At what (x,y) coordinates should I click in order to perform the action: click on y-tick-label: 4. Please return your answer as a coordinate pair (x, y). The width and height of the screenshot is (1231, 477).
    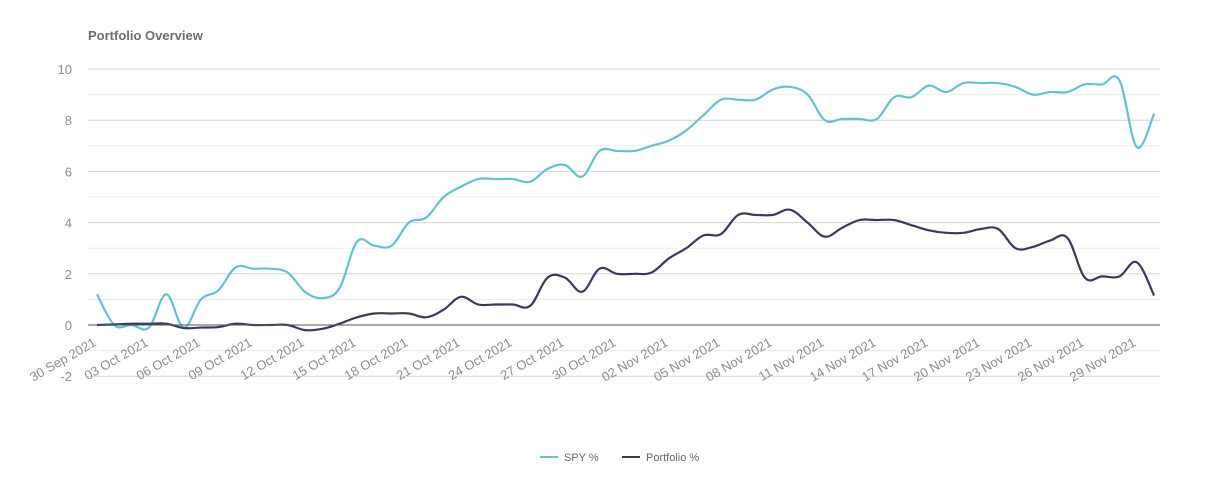
    Looking at the image, I should click on (68, 223).